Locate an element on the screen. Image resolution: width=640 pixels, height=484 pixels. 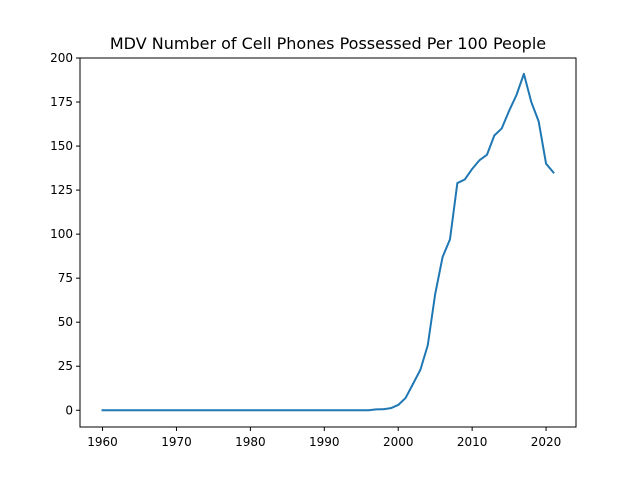
y-tick-label: 50 is located at coordinates (65, 322).